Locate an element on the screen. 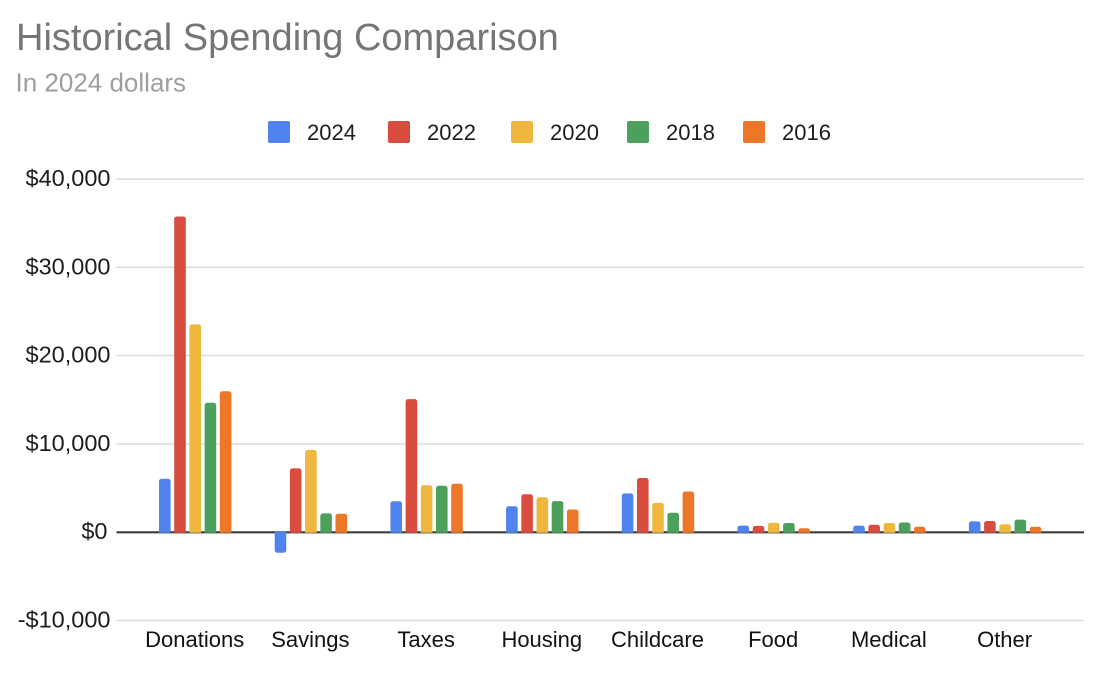 The height and width of the screenshot is (679, 1100). svg-text: Taxes is located at coordinates (425, 639).